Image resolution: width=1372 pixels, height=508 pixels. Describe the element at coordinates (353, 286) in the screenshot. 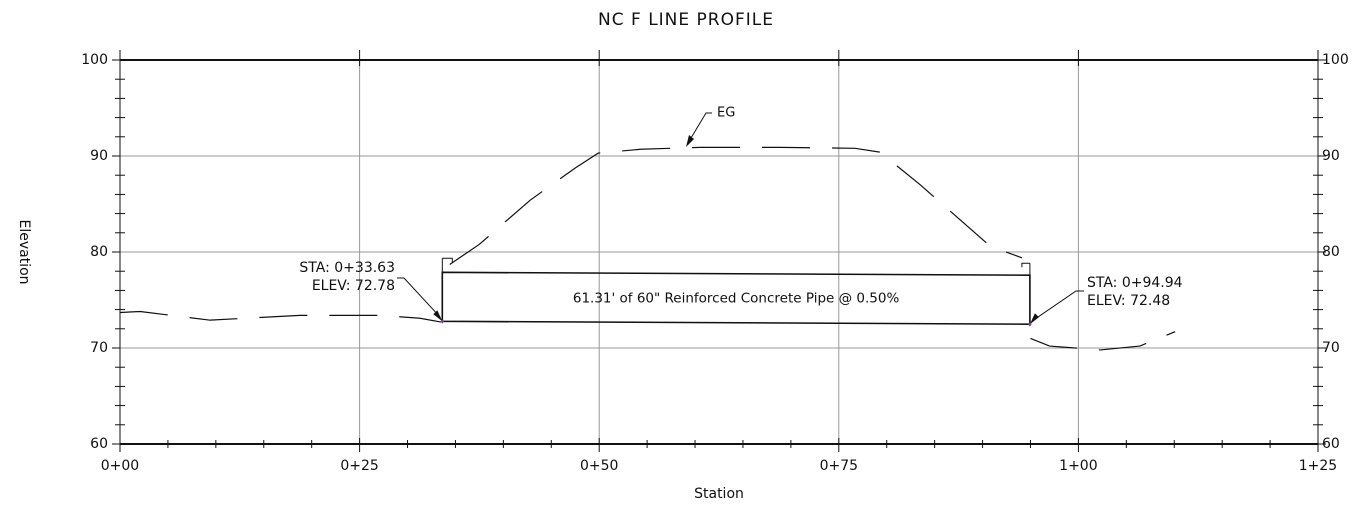

I see `annotation: ELEV: 72.78` at that location.